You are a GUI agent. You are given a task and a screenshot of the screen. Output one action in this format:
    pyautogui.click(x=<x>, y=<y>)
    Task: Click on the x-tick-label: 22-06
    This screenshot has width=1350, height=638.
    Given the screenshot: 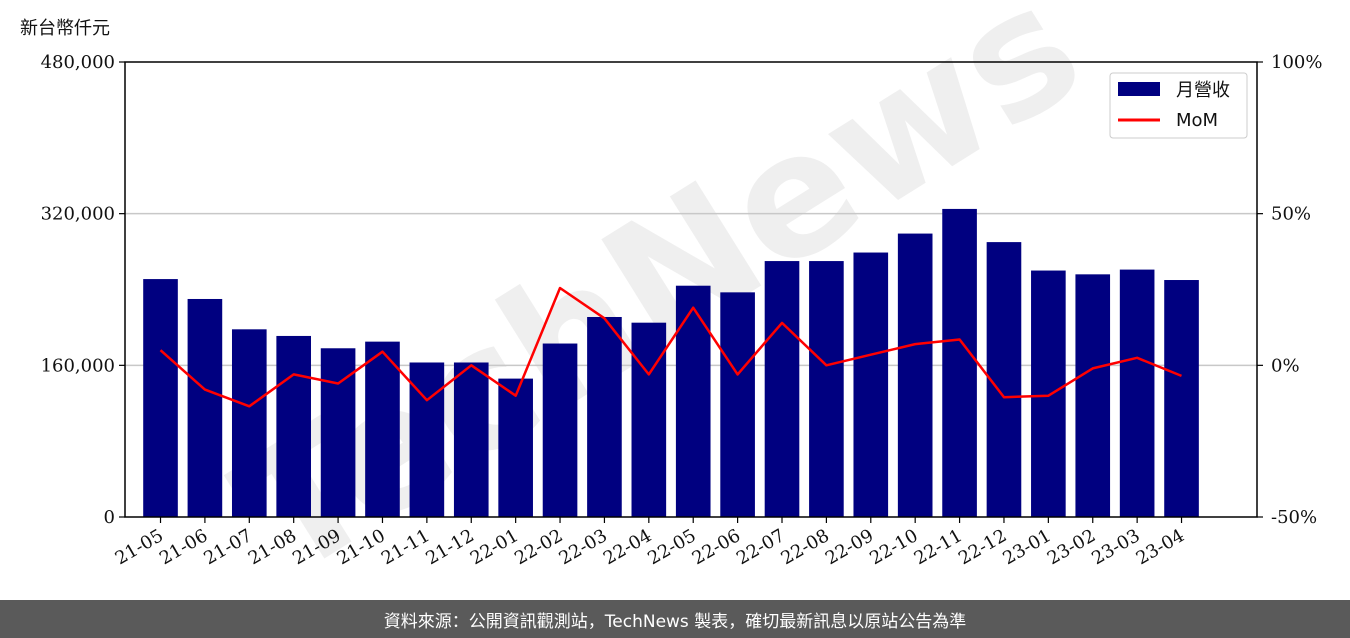 What is the action you would take?
    pyautogui.click(x=716, y=547)
    